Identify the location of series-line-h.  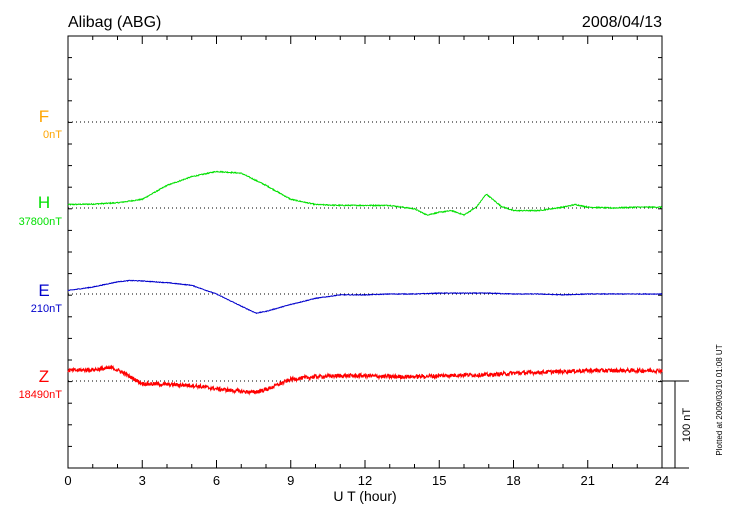
(365, 193).